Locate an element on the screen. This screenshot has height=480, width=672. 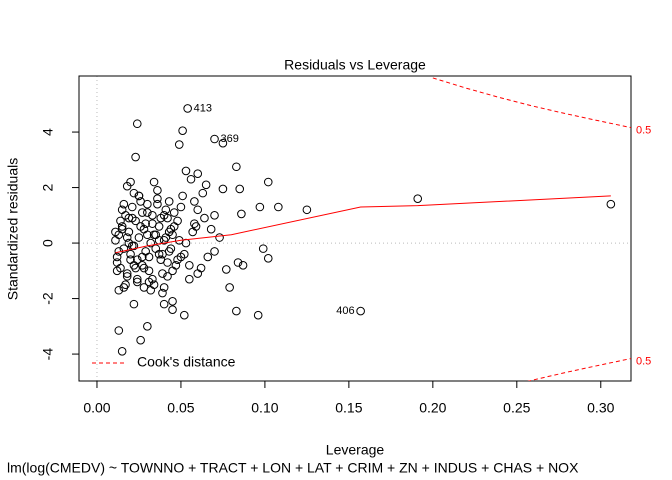
smooth-line is located at coordinates (363, 224).